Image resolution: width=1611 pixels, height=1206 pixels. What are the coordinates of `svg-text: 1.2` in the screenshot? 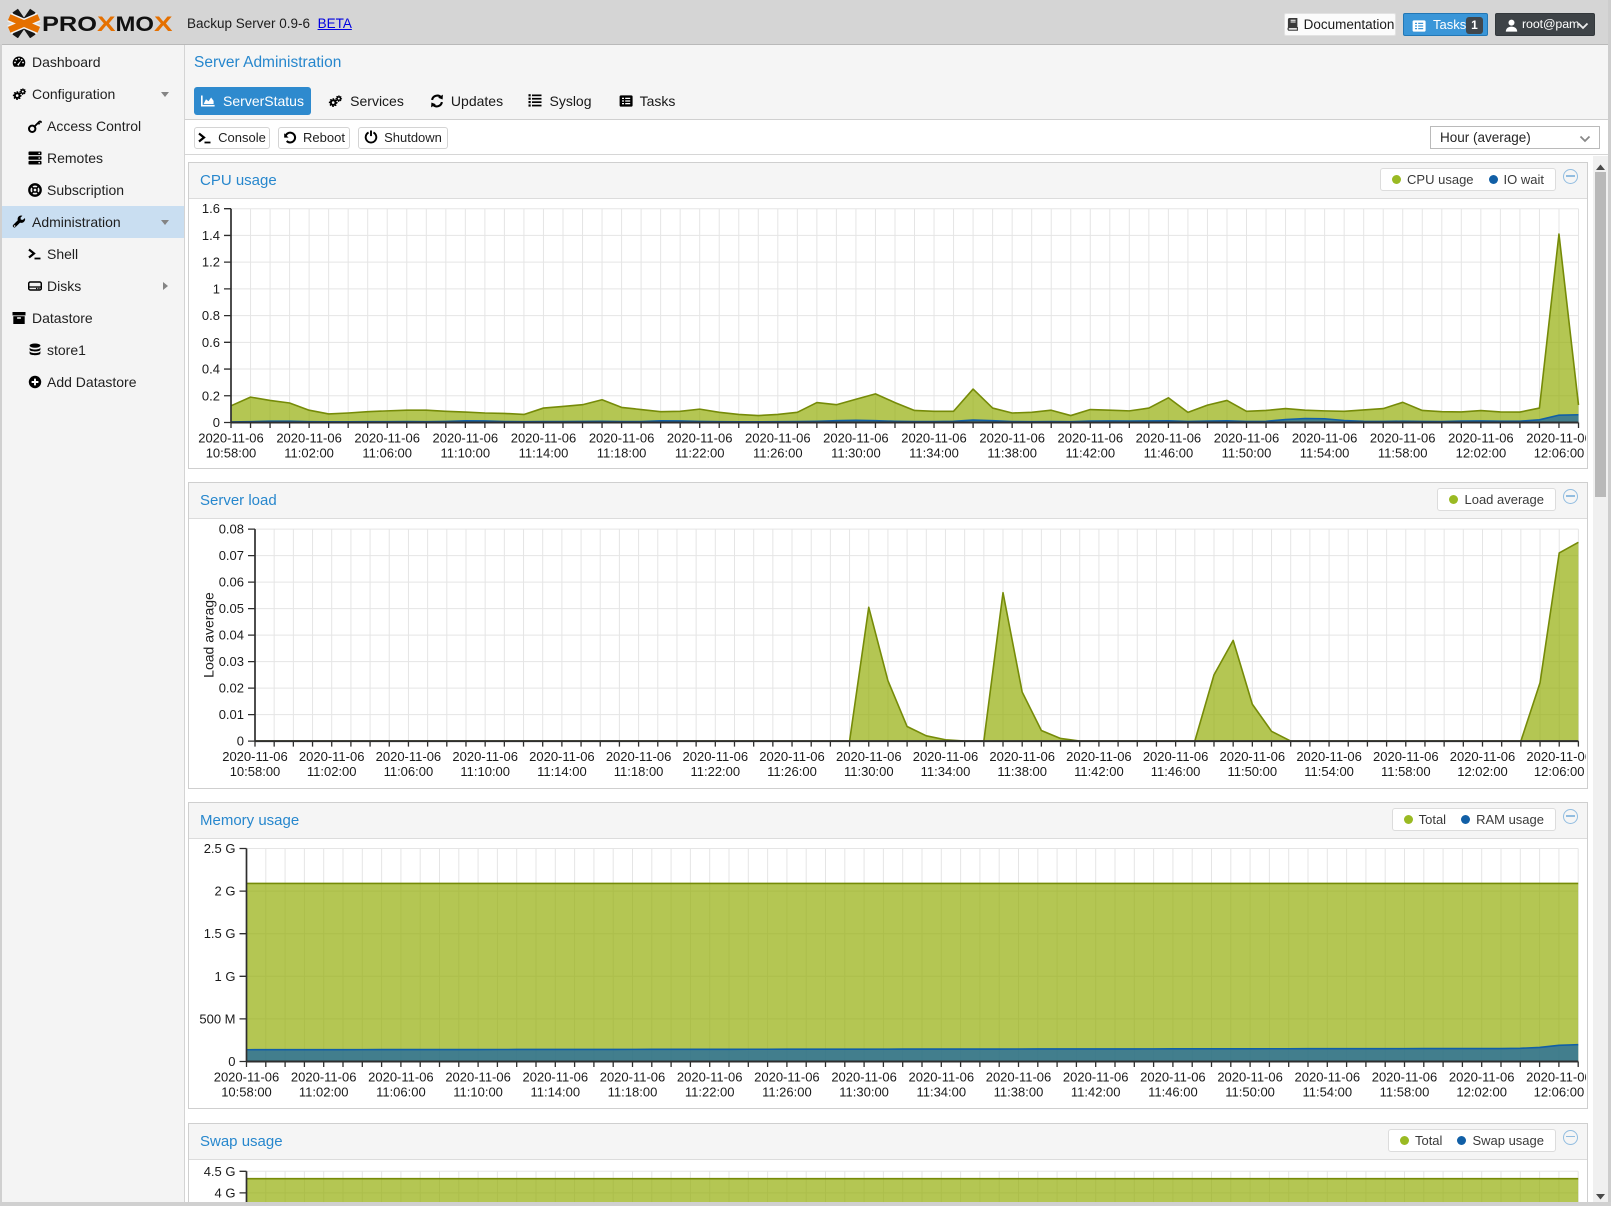 It's located at (211, 262).